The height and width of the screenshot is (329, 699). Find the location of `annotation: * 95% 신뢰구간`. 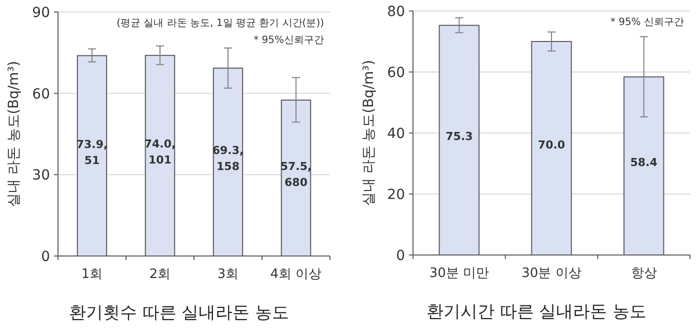

annotation: * 95% 신뢰구간 is located at coordinates (647, 22).